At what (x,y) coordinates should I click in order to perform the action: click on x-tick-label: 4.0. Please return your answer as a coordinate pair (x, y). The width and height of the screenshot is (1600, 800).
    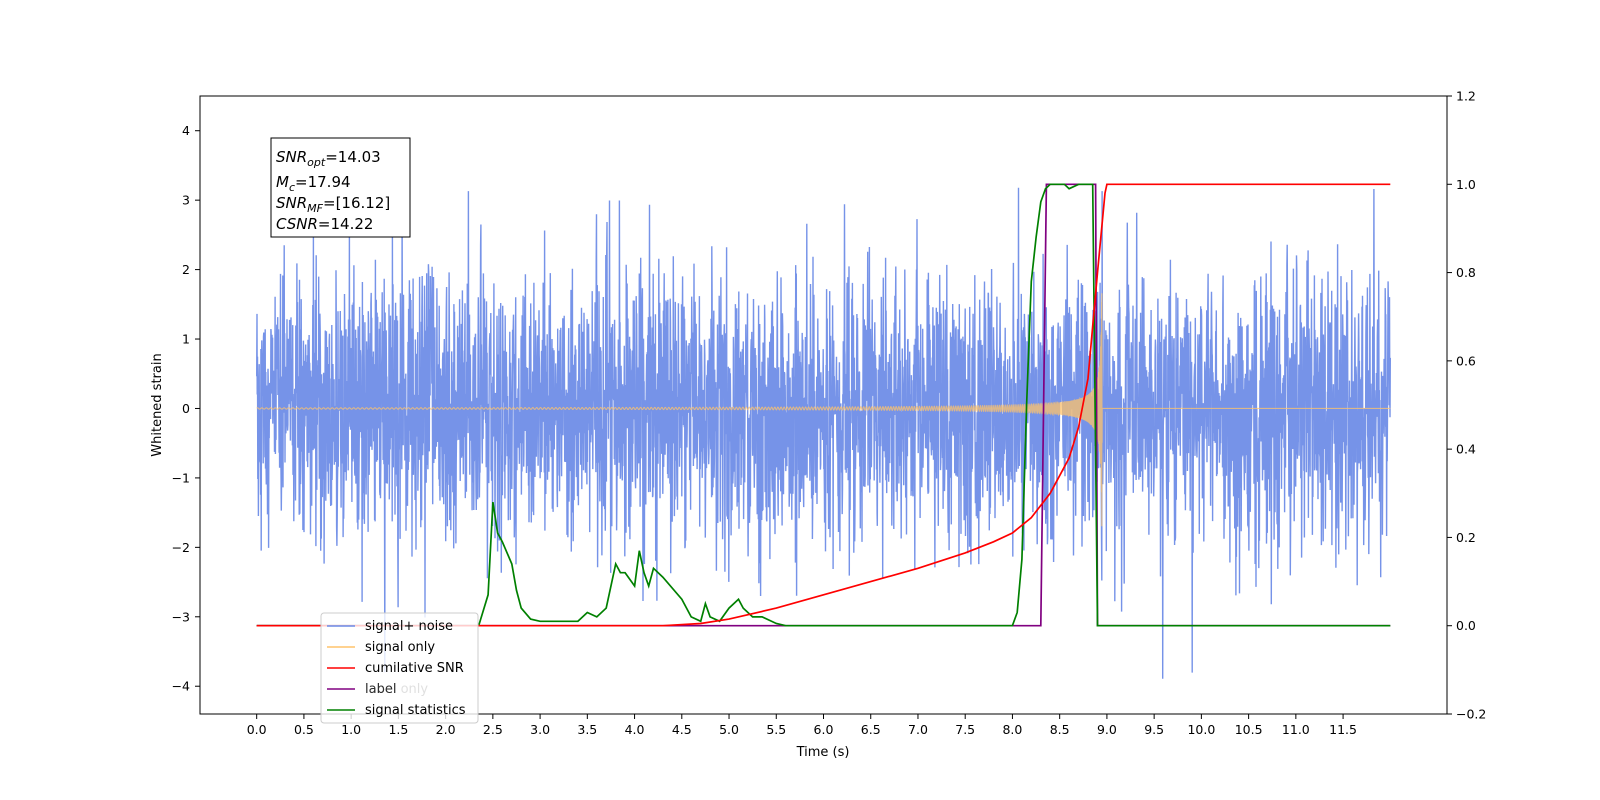
    Looking at the image, I should click on (635, 729).